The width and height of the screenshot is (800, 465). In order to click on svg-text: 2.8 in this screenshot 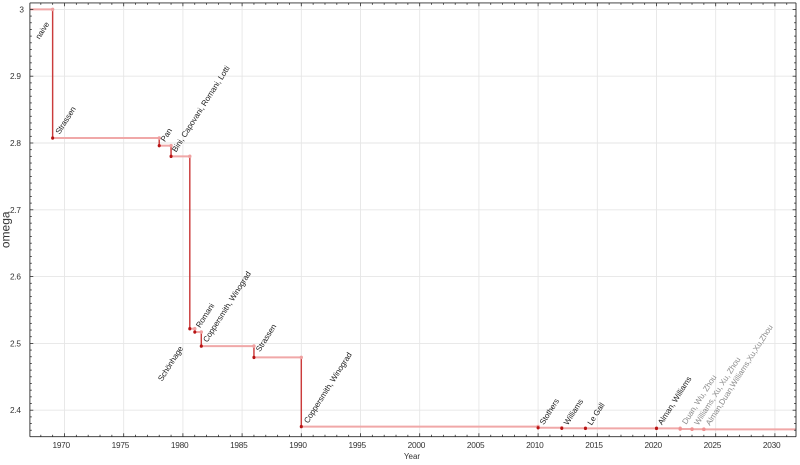, I will do `click(15, 143)`.